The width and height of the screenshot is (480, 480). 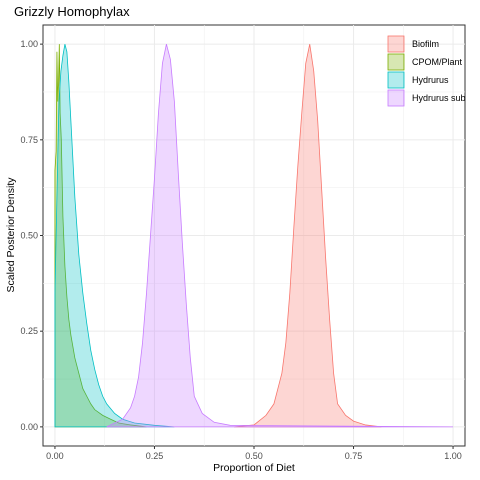 I want to click on y-tick-label: 1.00, so click(x=29, y=44).